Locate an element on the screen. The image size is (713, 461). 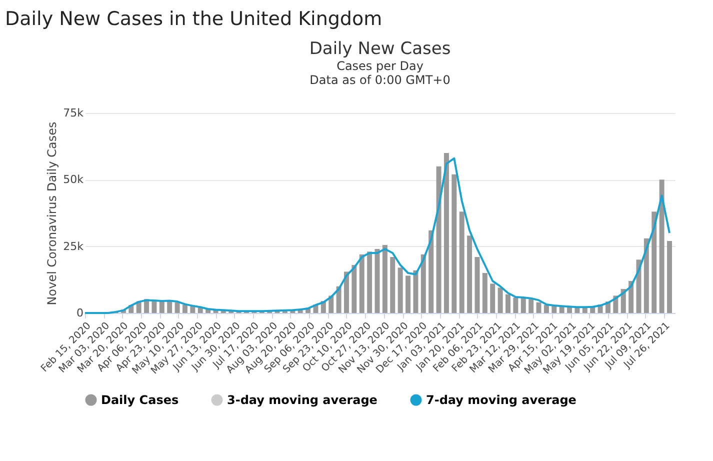
y-tick-label: 25k is located at coordinates (73, 246).